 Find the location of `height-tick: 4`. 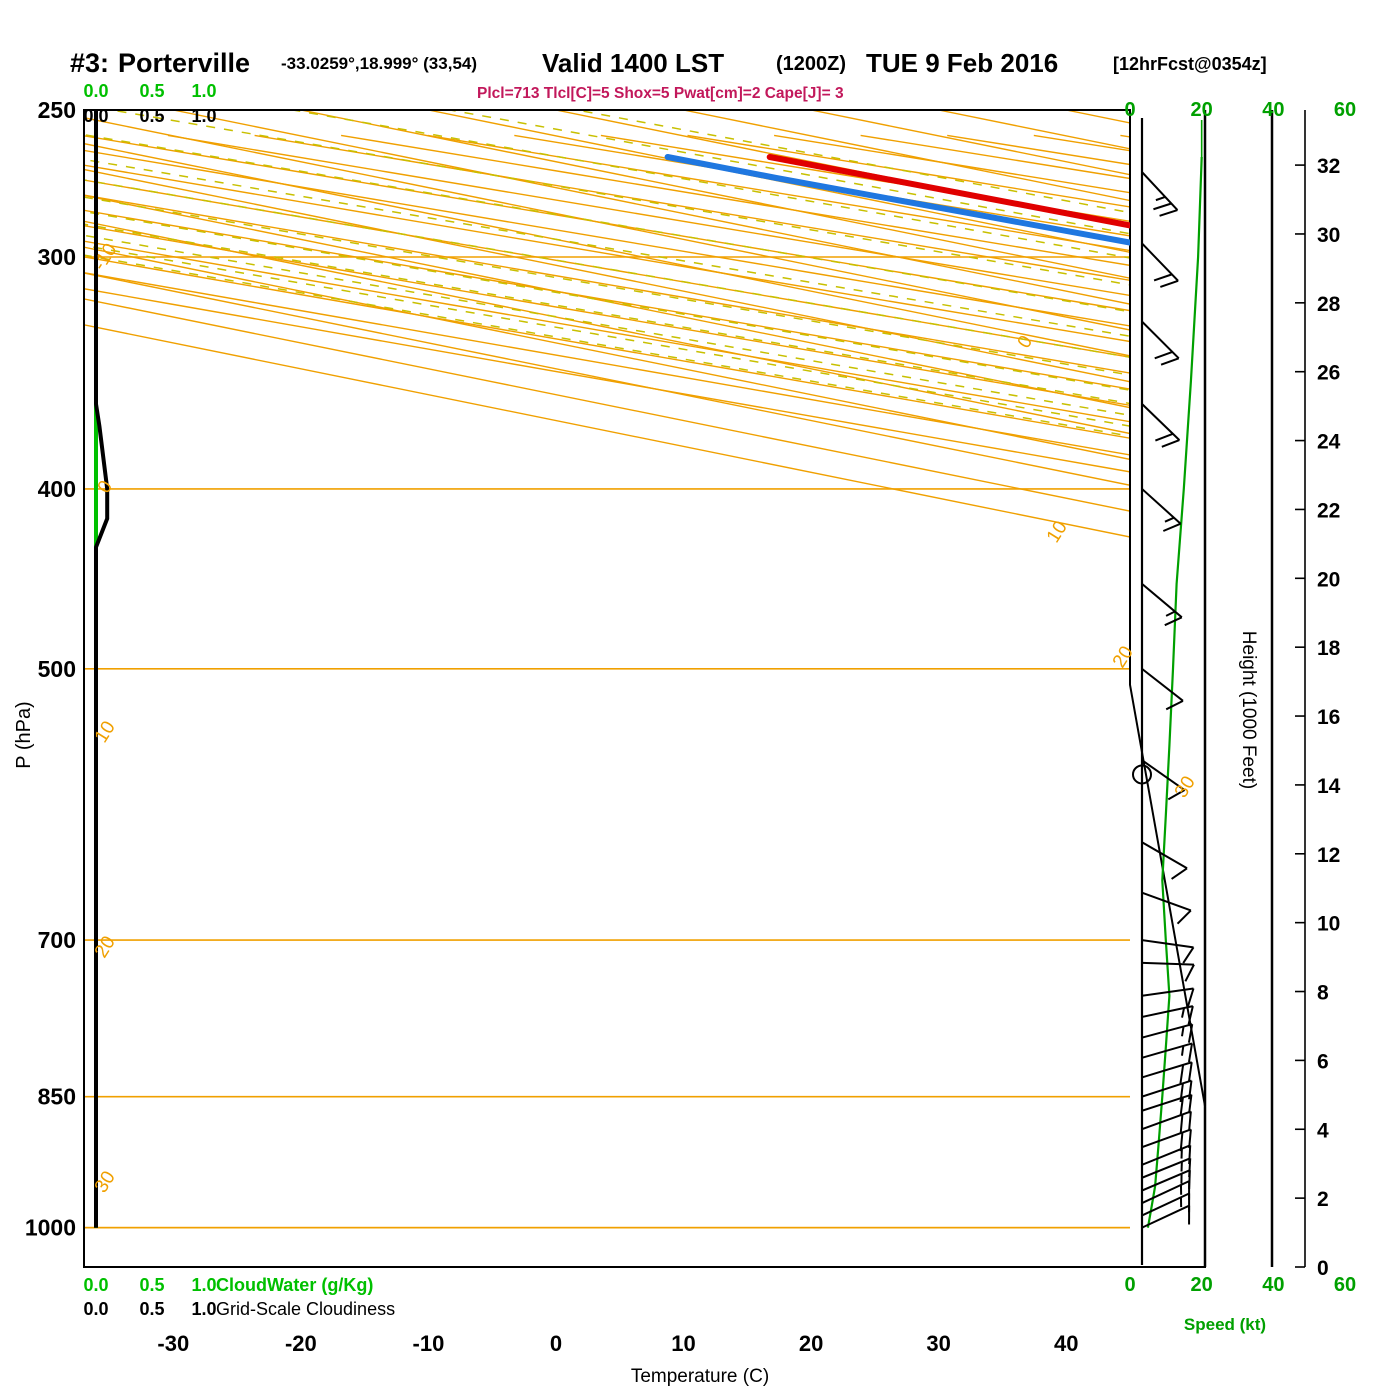

height-tick: 4 is located at coordinates (1323, 1130).